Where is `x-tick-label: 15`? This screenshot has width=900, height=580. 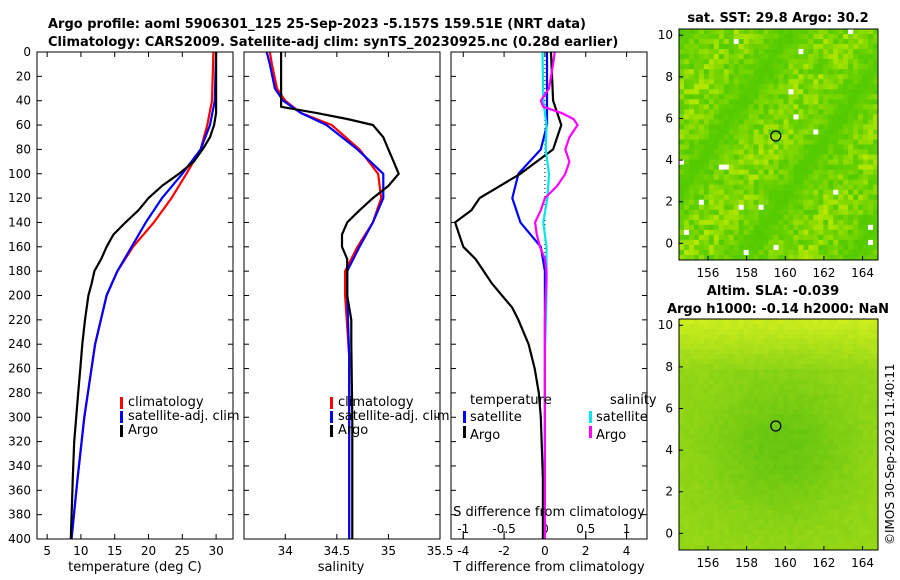 x-tick-label: 15 is located at coordinates (114, 551).